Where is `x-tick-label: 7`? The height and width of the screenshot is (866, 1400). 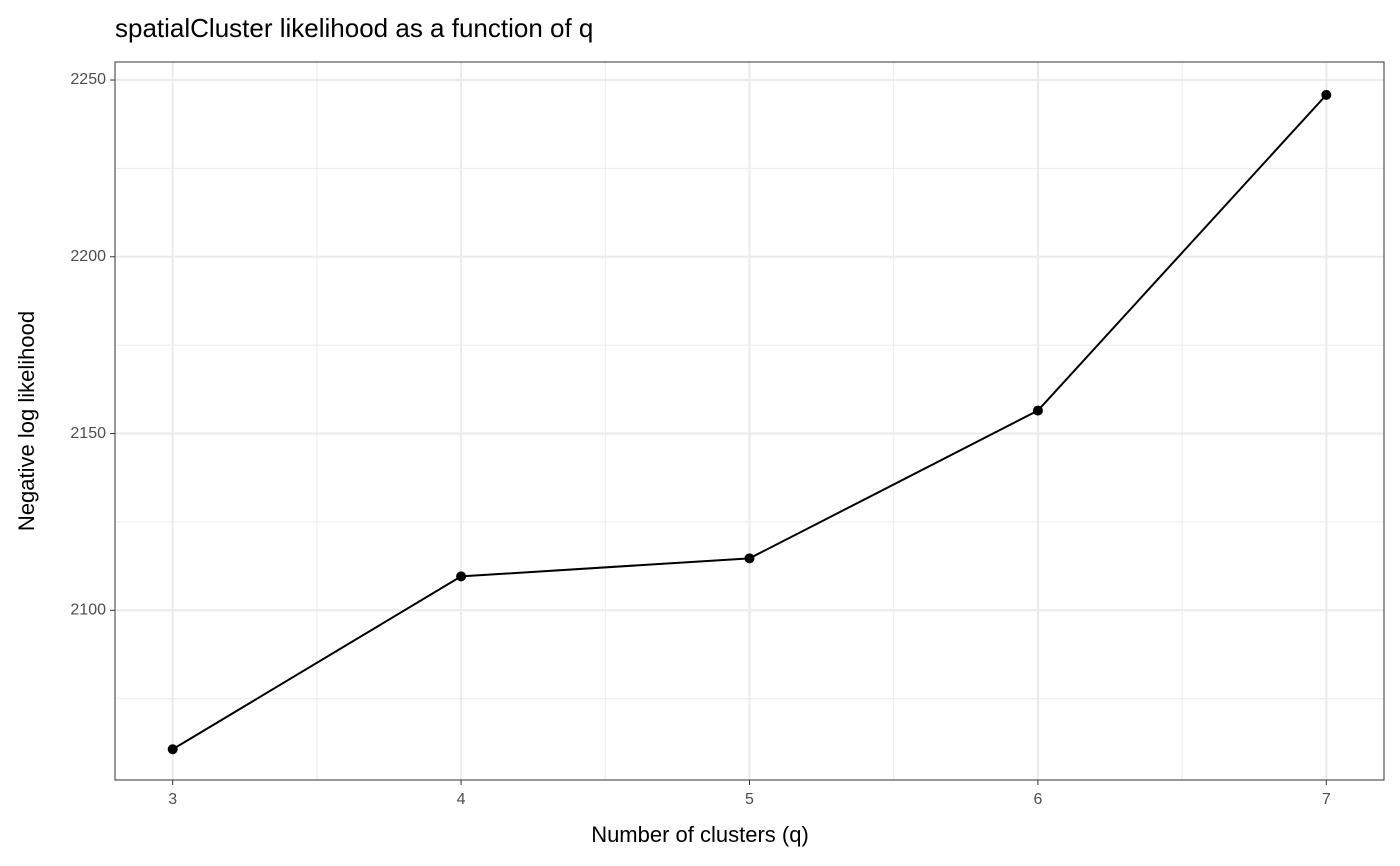
x-tick-label: 7 is located at coordinates (1326, 799).